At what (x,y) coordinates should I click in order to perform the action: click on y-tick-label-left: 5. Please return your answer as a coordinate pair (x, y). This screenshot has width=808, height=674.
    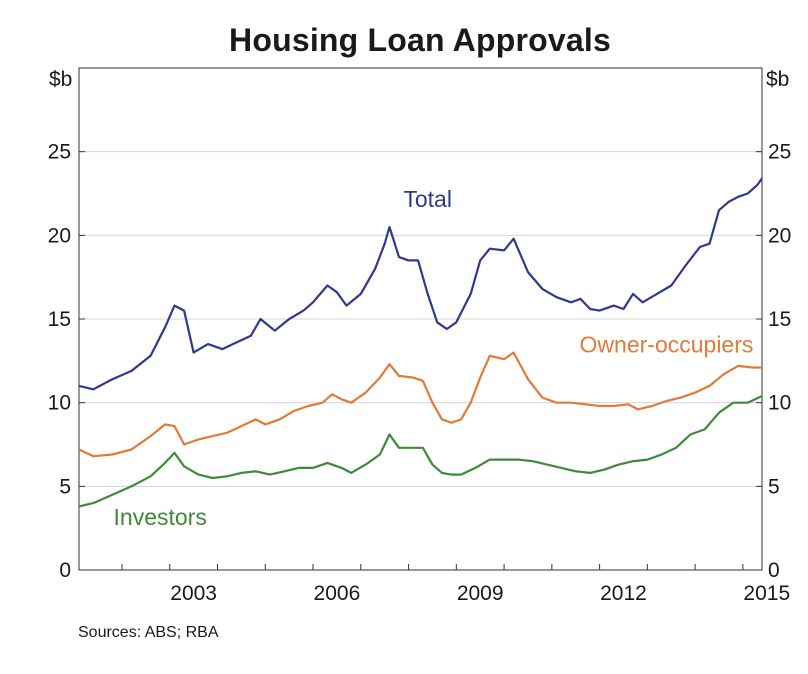
    Looking at the image, I should click on (65, 486).